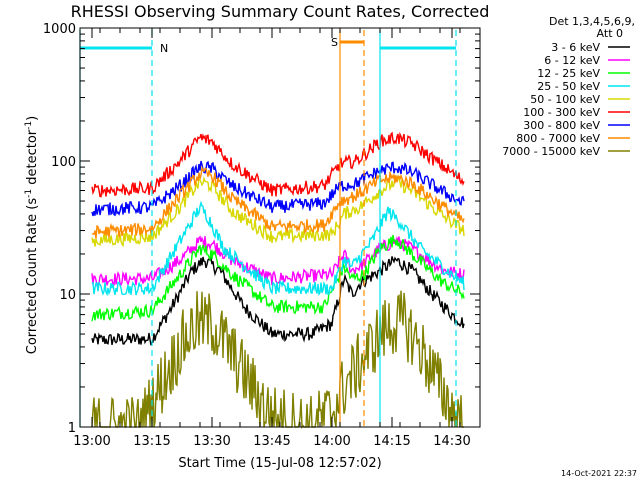 This screenshot has height=480, width=640. Describe the element at coordinates (334, 42) in the screenshot. I see `flag-label-2: S` at that location.